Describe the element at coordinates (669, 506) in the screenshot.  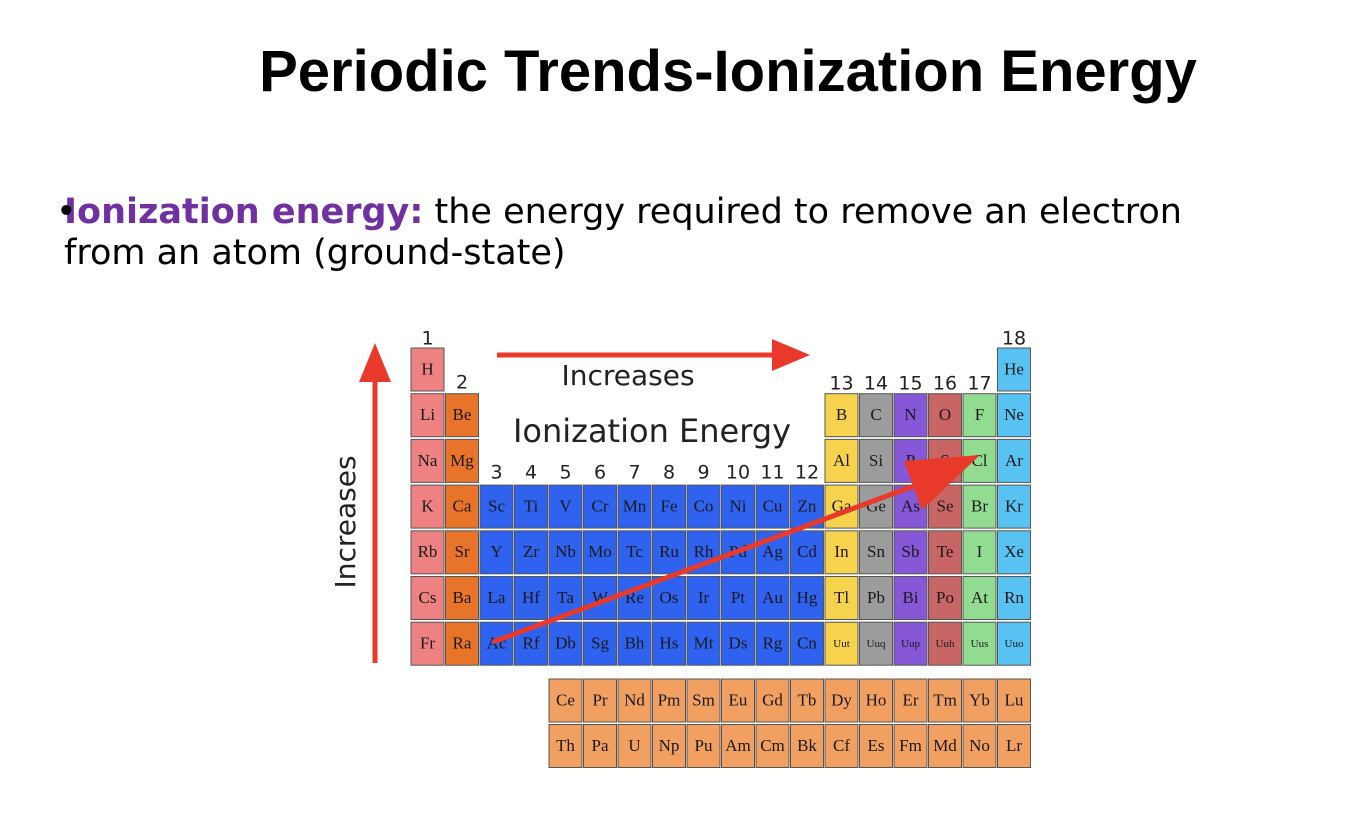
I see `element-symbol: Fe` at that location.